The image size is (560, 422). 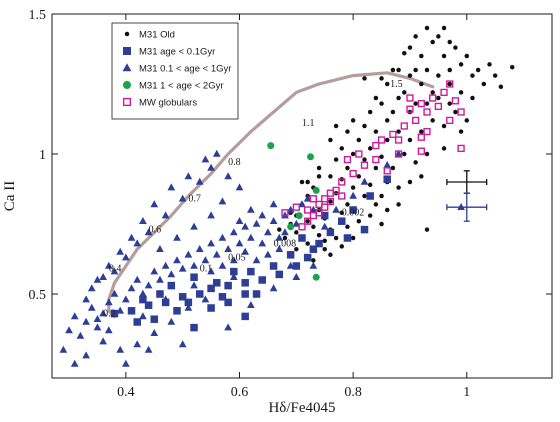 What do you see at coordinates (206, 269) in the screenshot?
I see `track-age-label: 0.1` at bounding box center [206, 269].